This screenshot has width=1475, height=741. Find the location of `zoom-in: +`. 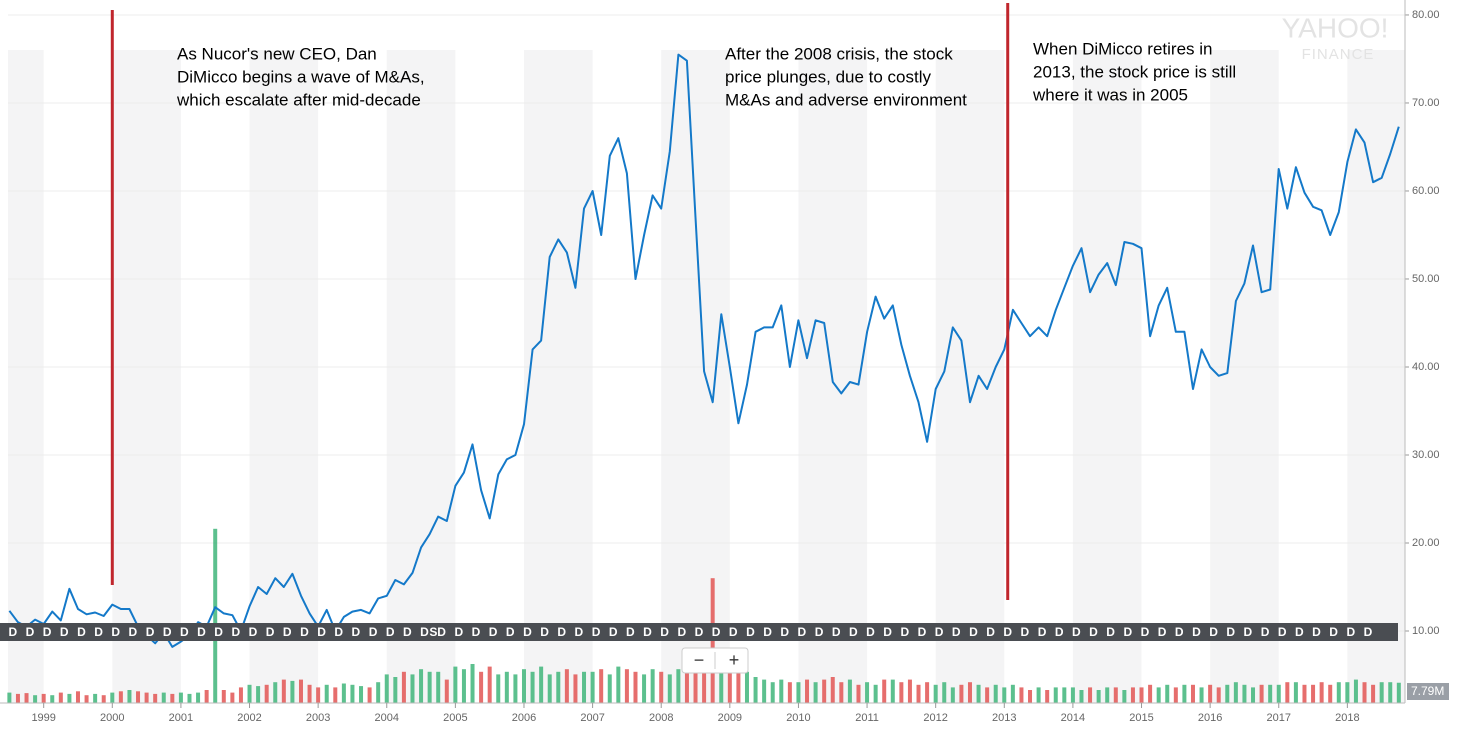

zoom-in: + is located at coordinates (734, 660).